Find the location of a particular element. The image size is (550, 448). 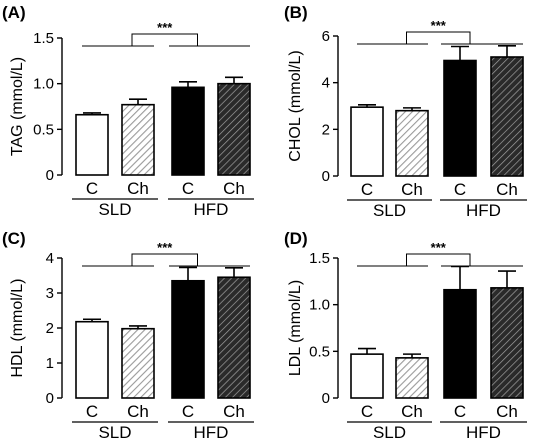

y-axis-label: CHOL (mmol/L) is located at coordinates (295, 105).